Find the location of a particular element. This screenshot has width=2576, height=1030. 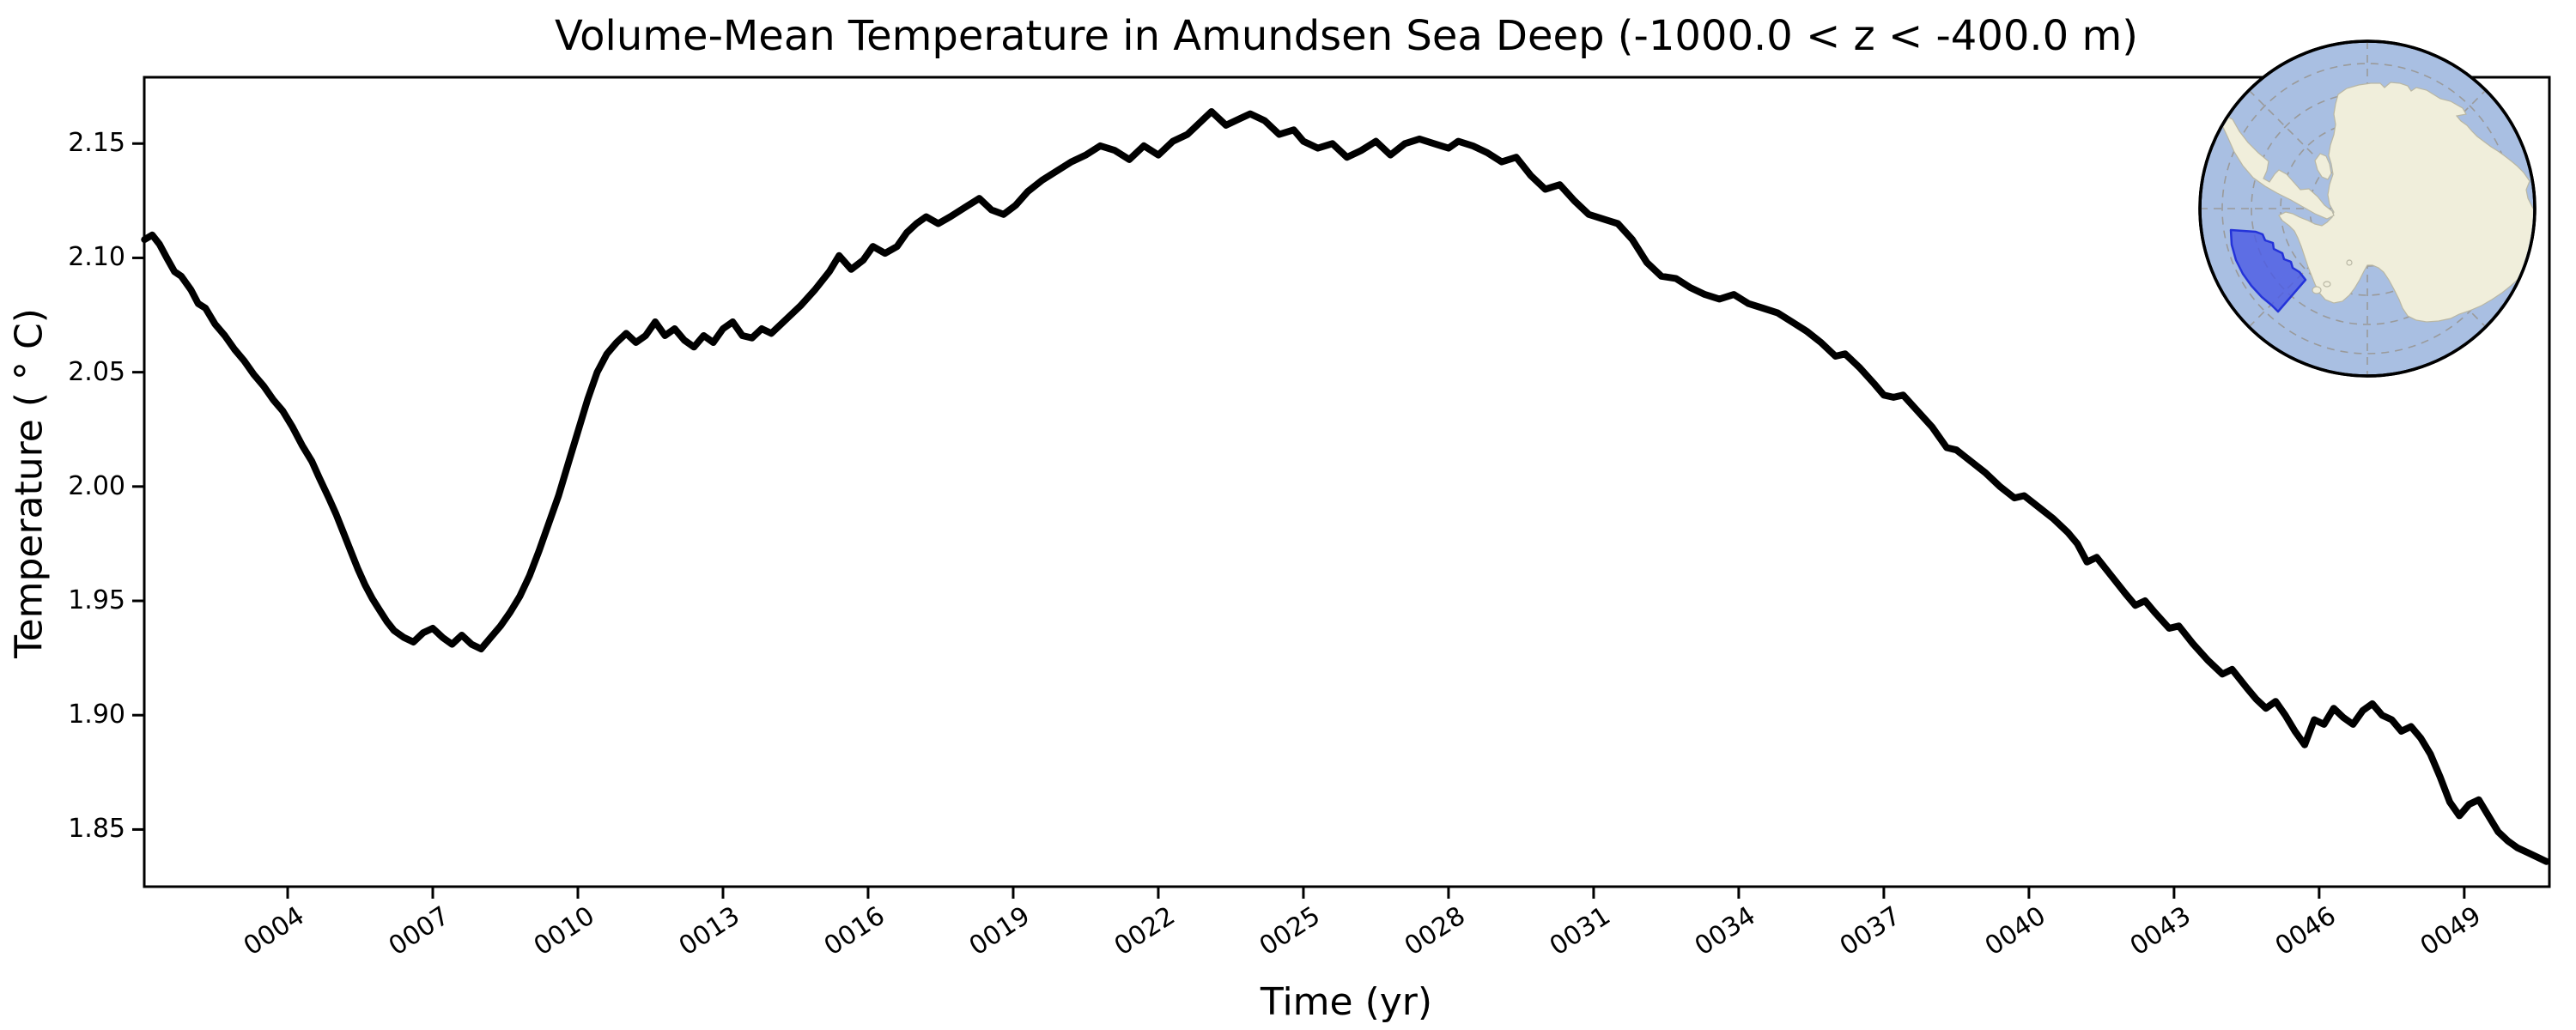

island-small is located at coordinates (2349, 262).